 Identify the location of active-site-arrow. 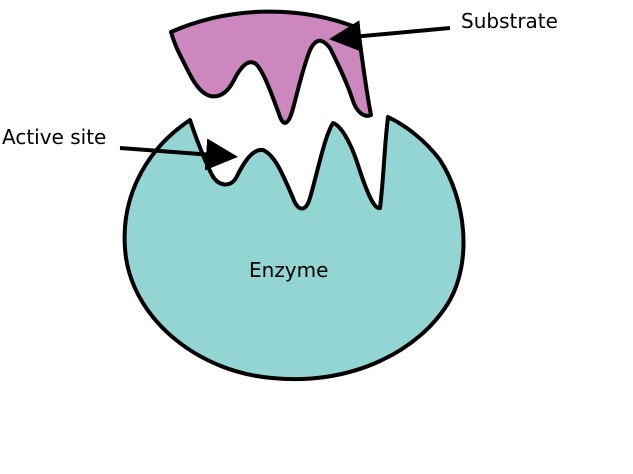
(178, 154).